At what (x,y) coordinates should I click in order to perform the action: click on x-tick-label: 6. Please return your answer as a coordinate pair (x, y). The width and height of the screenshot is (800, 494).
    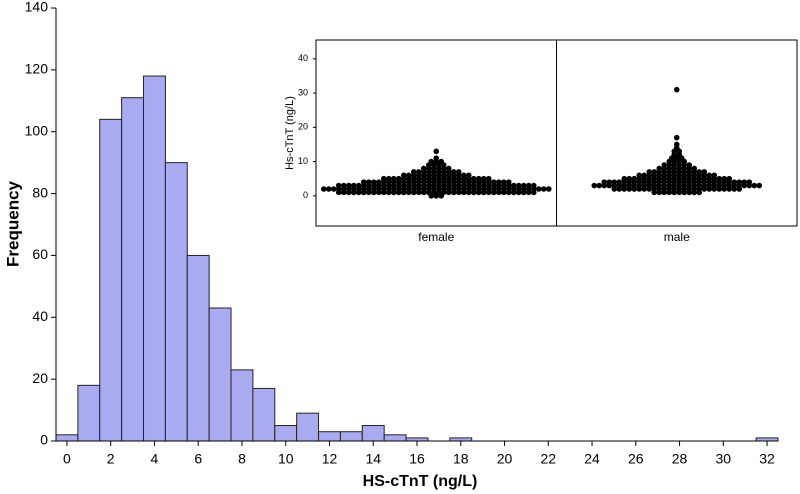
    Looking at the image, I should click on (198, 459).